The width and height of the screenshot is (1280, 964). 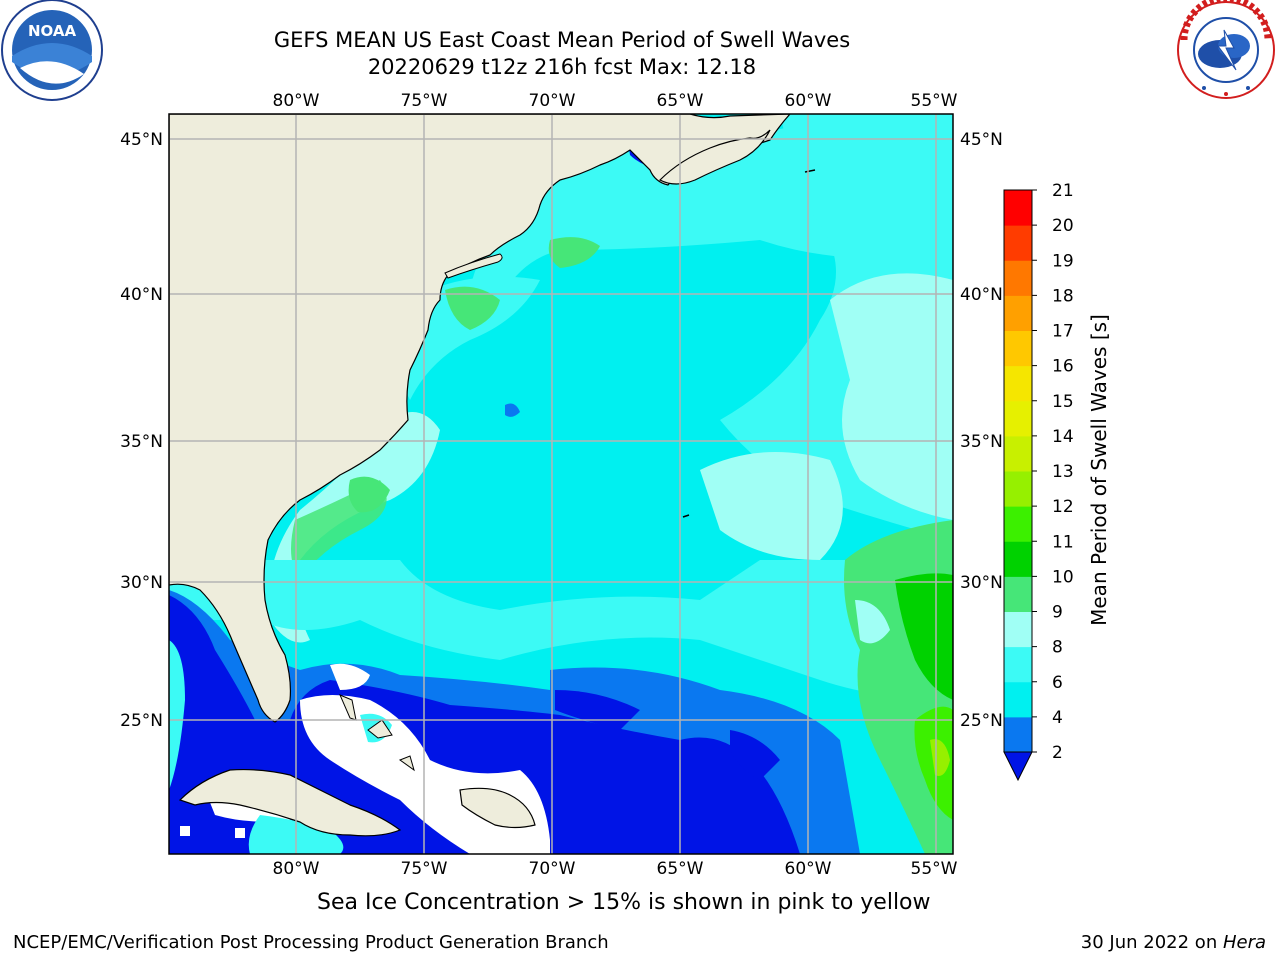 What do you see at coordinates (52, 52) in the screenshot?
I see `noaa-logo-icon: NOAA` at bounding box center [52, 52].